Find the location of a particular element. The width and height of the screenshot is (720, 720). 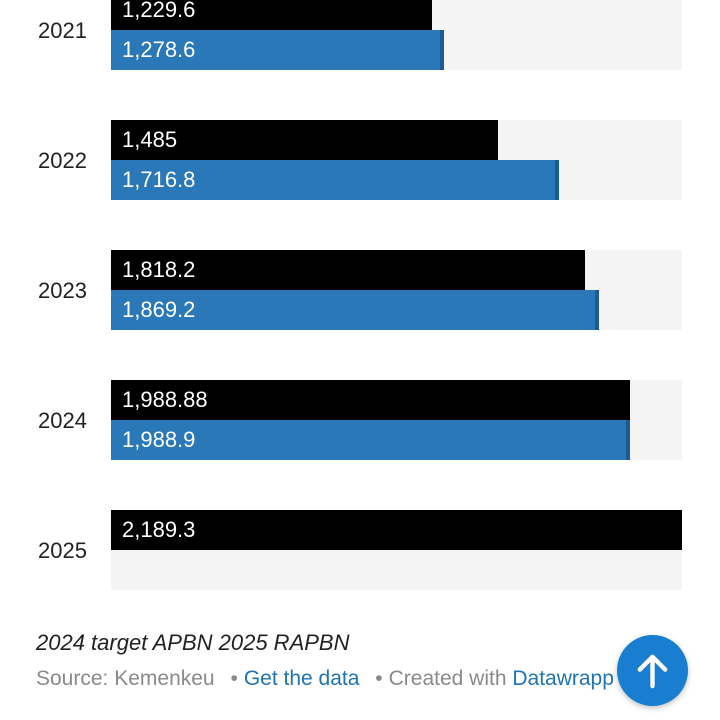

bar-row-2025: 2025 2,189.3 is located at coordinates (360, 550).